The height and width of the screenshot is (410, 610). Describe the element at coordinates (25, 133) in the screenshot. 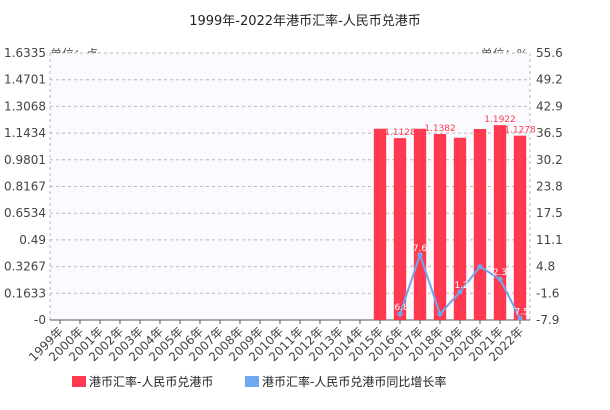

I see `left-tick-label: 1.1434` at that location.